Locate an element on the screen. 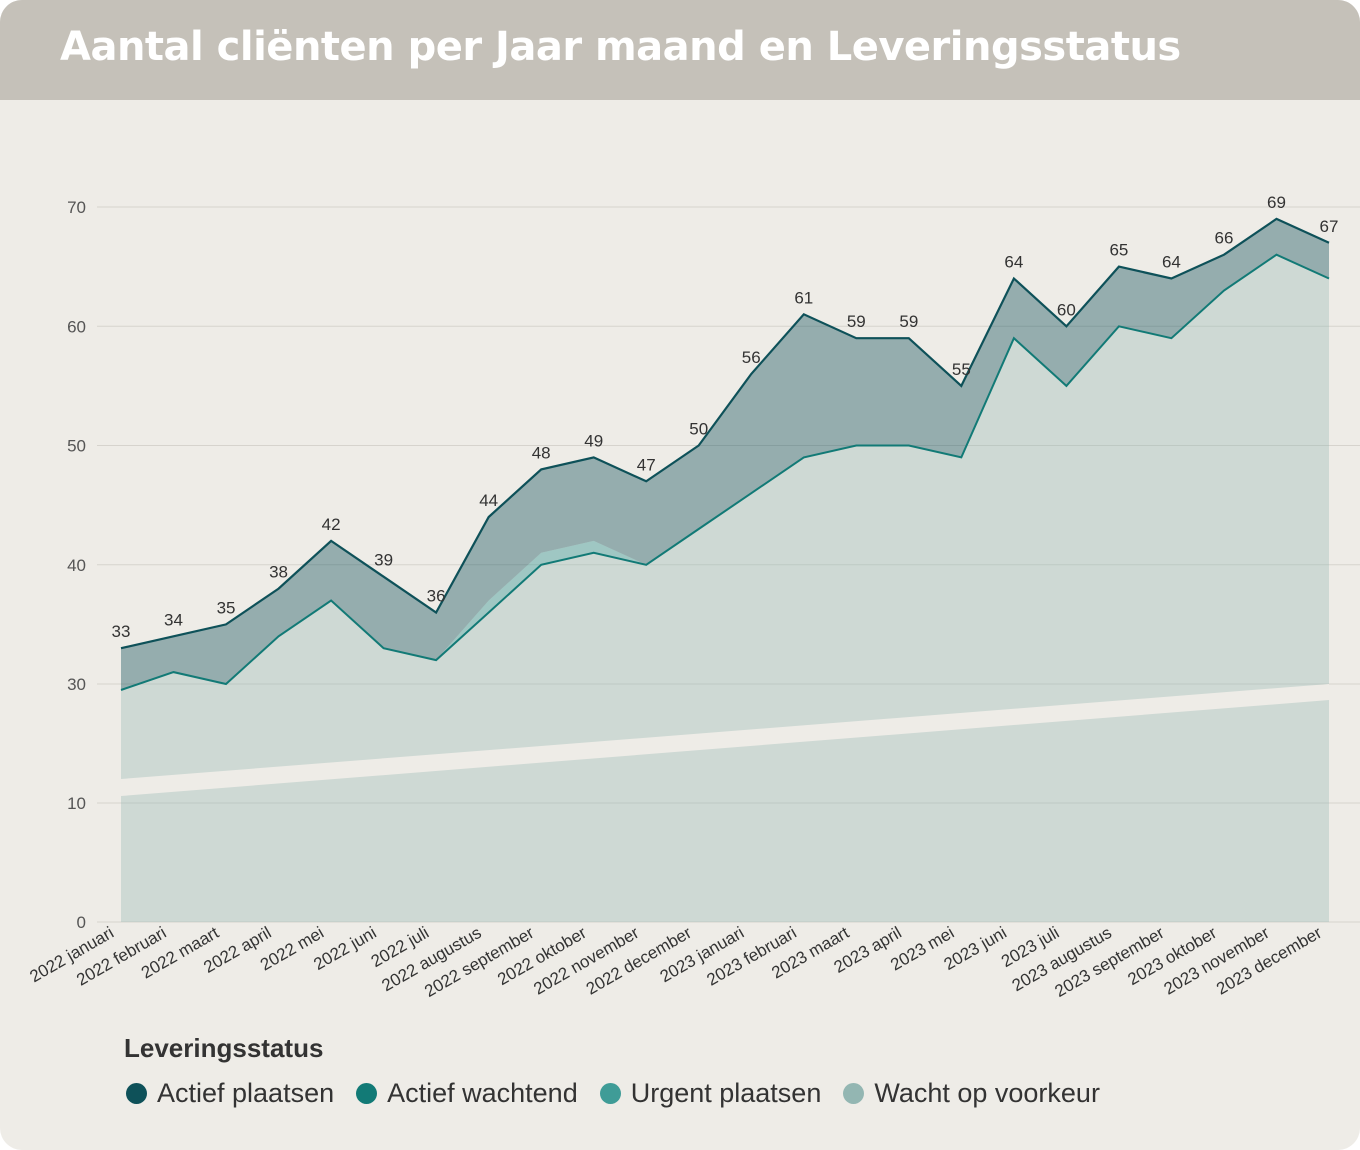 The height and width of the screenshot is (1150, 1360). data-label: 35 is located at coordinates (226, 607).